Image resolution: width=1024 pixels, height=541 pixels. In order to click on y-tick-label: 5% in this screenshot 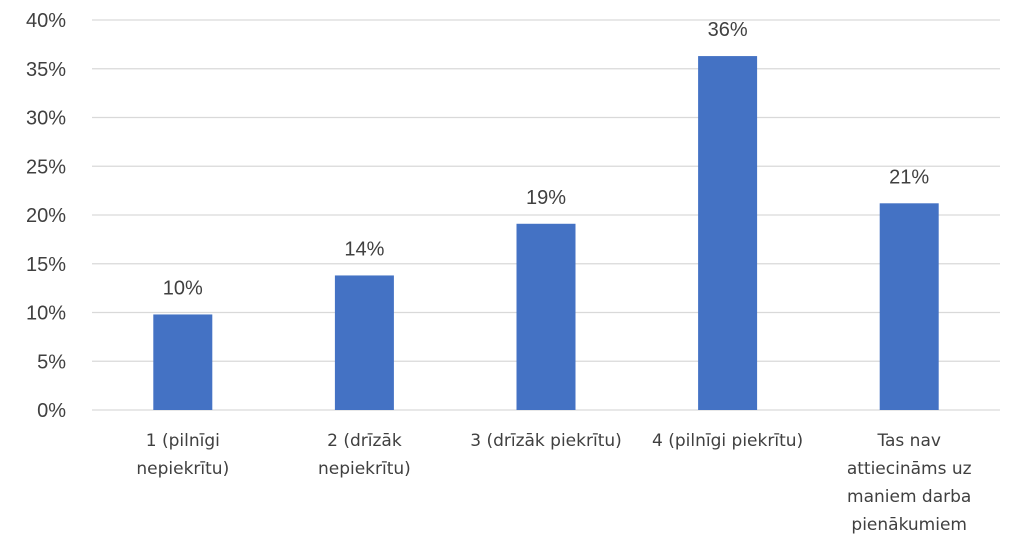, I will do `click(51, 362)`.